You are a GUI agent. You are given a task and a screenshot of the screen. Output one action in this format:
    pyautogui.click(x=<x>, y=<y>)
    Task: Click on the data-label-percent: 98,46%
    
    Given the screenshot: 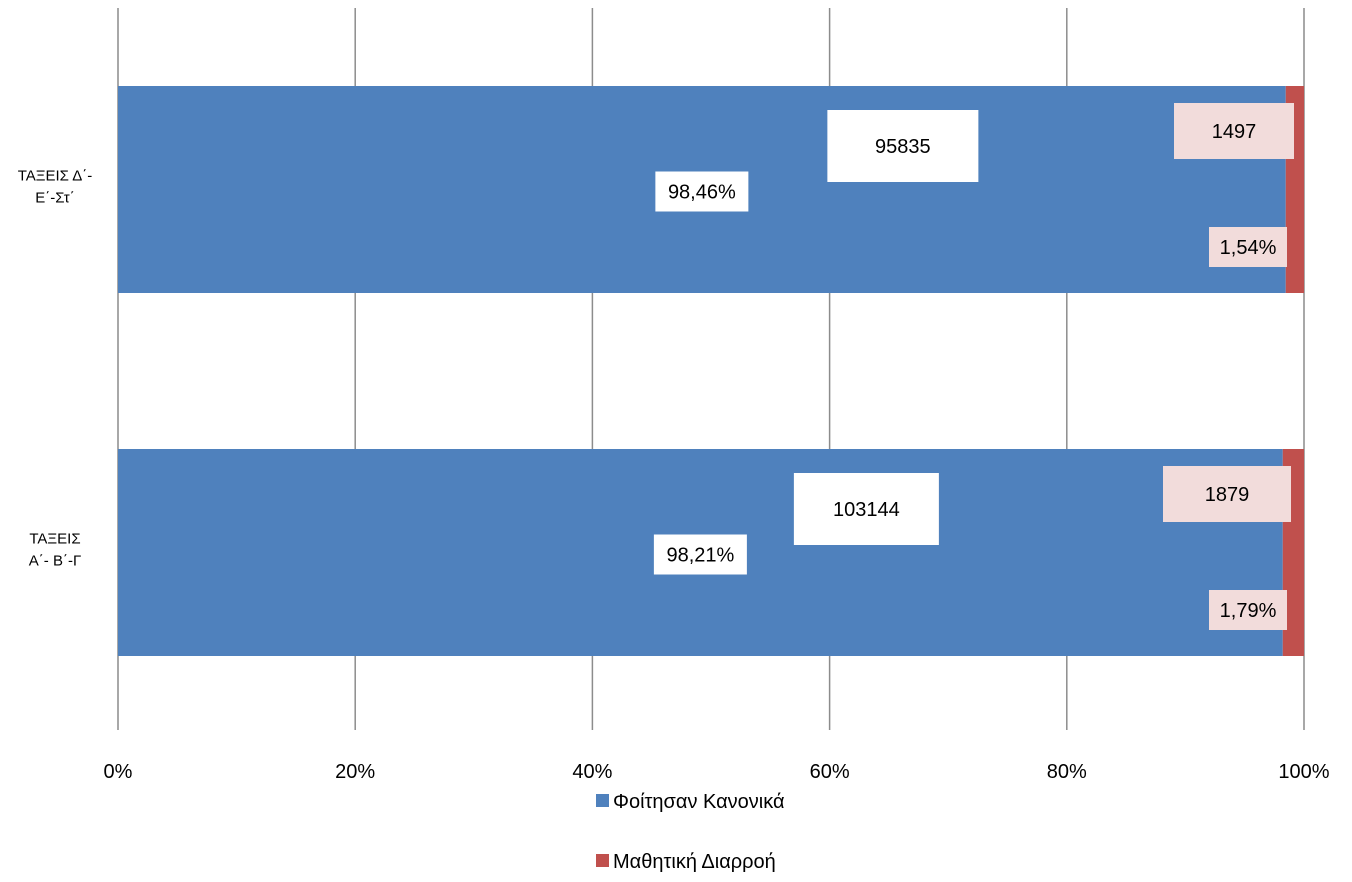 What is the action you would take?
    pyautogui.click(x=702, y=193)
    